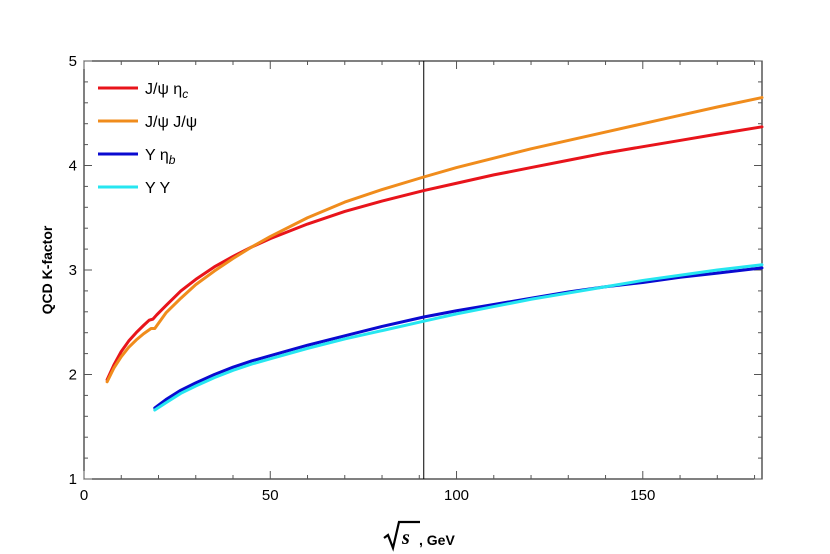 The height and width of the screenshot is (554, 830). What do you see at coordinates (147, 139) in the screenshot?
I see `legend: J/ψ ηc J/ψ J/ψ Υ ηb Υ Υ` at bounding box center [147, 139].